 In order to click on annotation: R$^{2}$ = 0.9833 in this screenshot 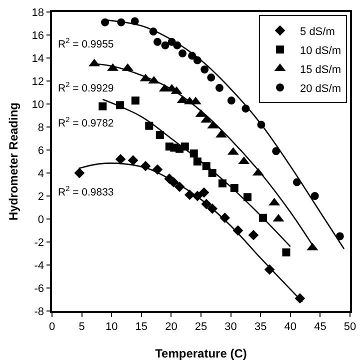, I will do `click(86, 191)`.